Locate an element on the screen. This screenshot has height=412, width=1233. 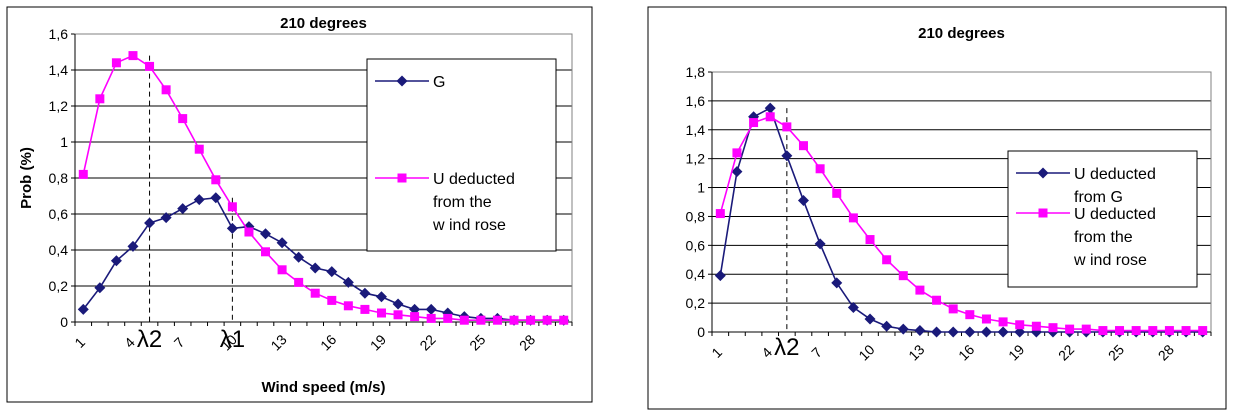
y-axis-label: Prob (%) is located at coordinates (26, 178).